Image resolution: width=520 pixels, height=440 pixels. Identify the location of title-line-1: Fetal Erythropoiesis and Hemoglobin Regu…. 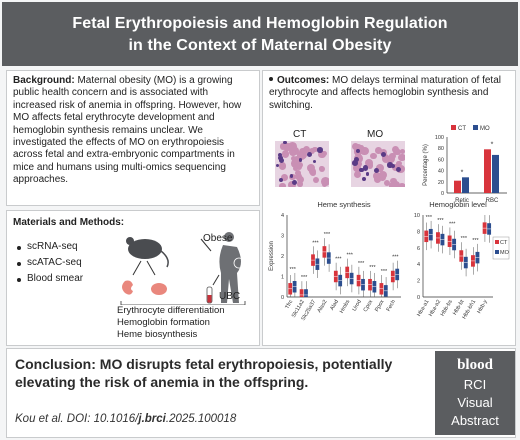
(260, 23).